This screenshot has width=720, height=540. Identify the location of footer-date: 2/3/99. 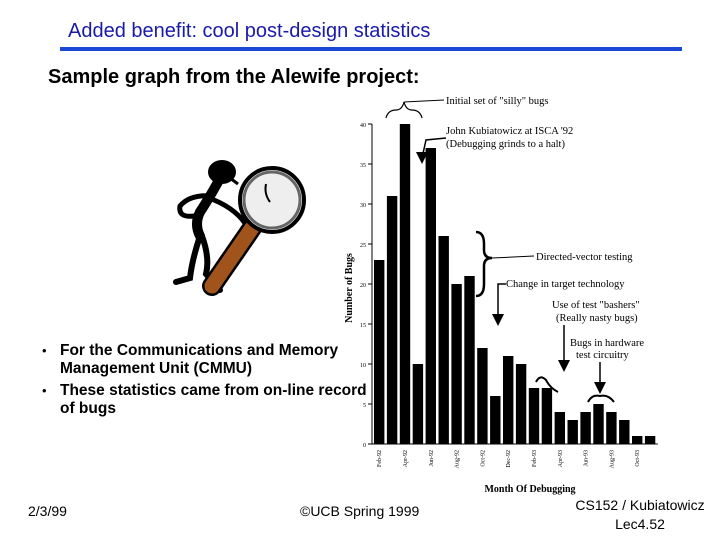
(47, 511).